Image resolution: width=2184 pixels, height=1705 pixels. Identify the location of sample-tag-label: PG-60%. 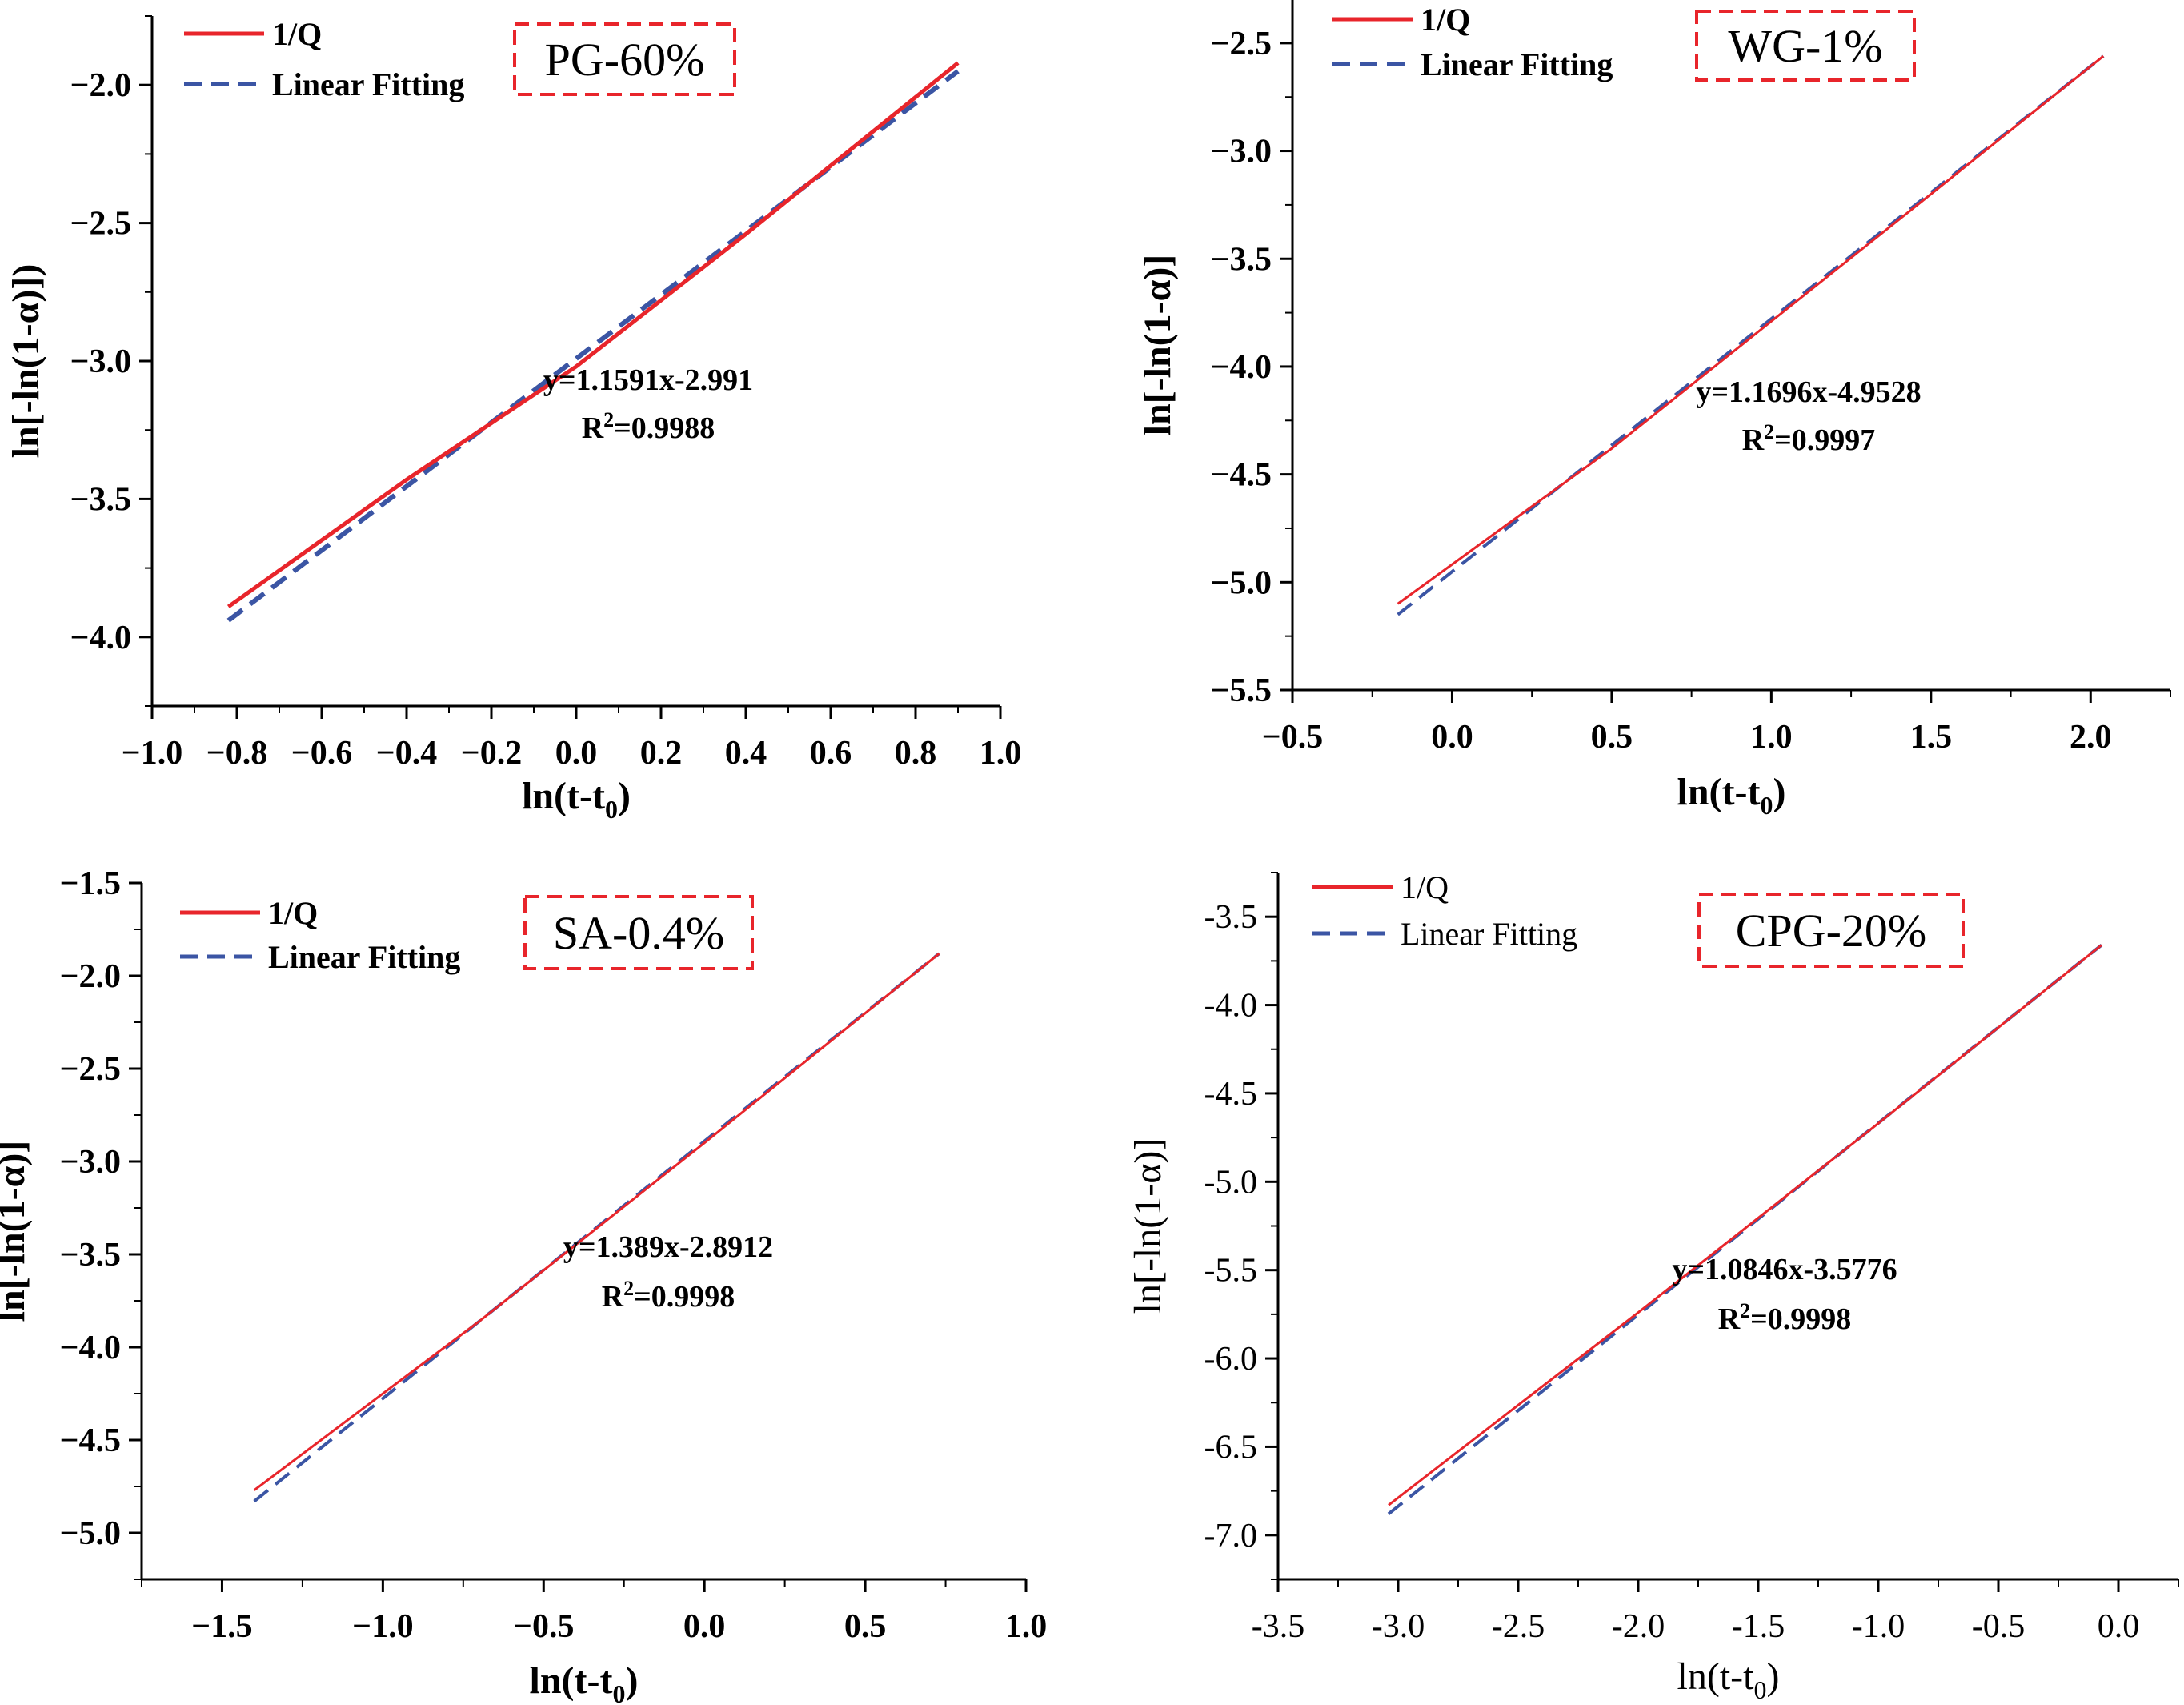
(625, 60).